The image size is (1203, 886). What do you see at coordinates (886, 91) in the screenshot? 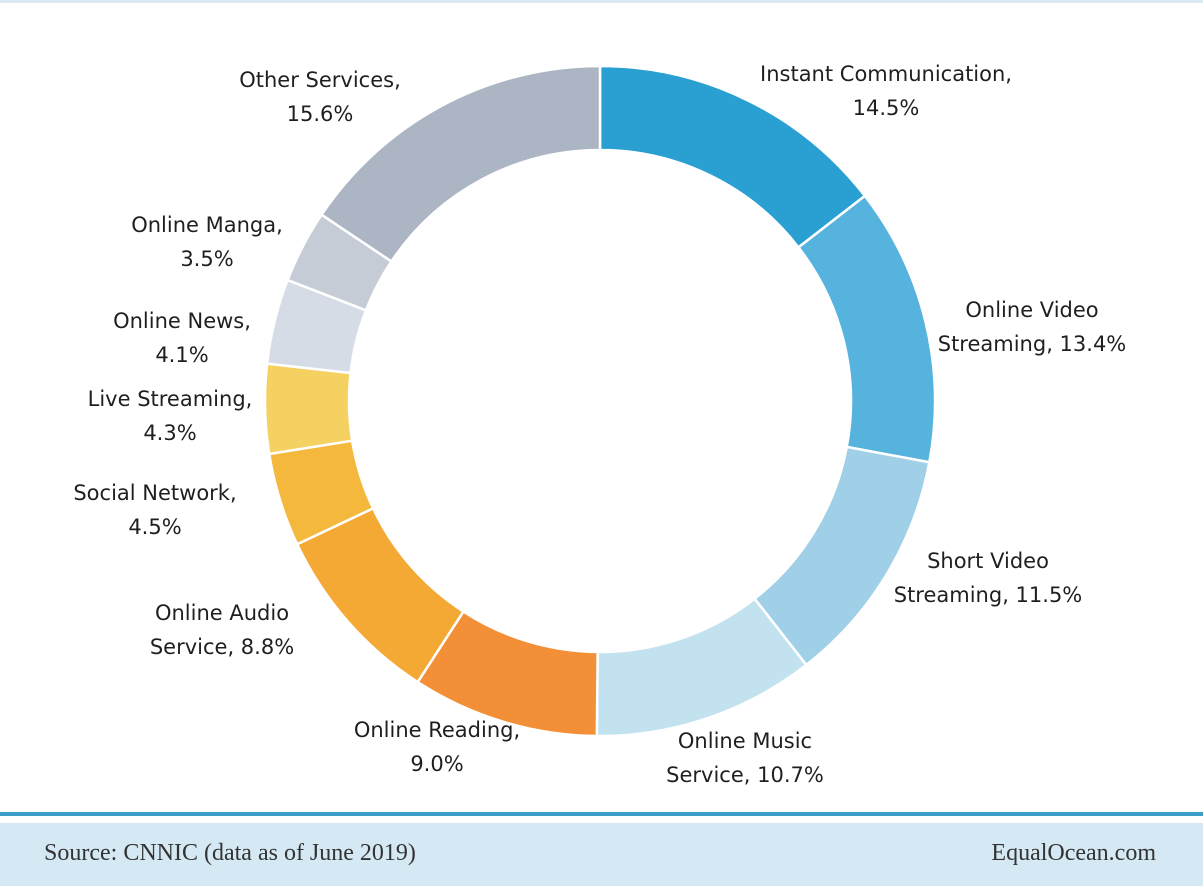
I see `label-instant-communication: Instant Communication, 14.5%` at bounding box center [886, 91].